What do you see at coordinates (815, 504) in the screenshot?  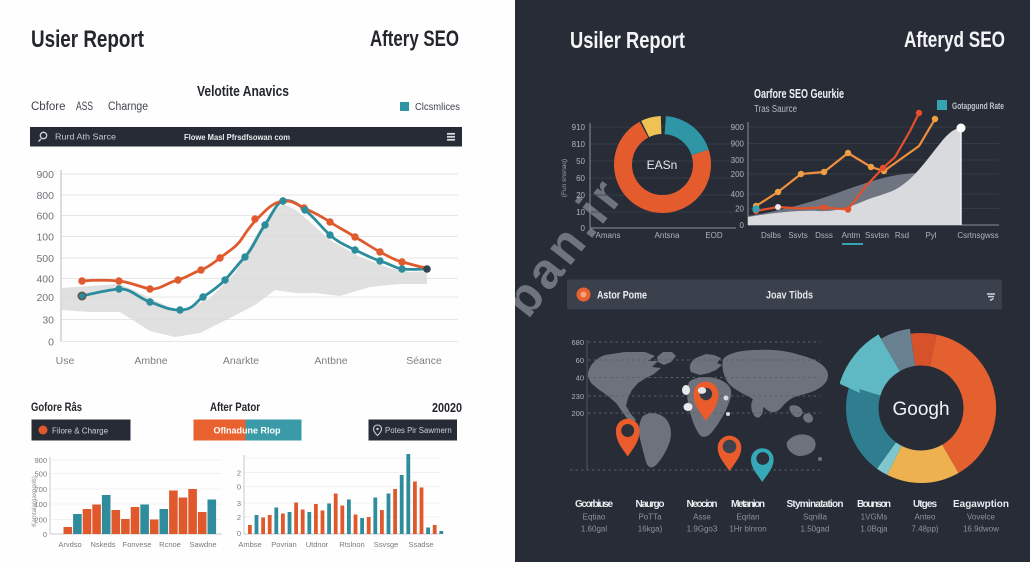 I see `svg-text: Styminatation` at bounding box center [815, 504].